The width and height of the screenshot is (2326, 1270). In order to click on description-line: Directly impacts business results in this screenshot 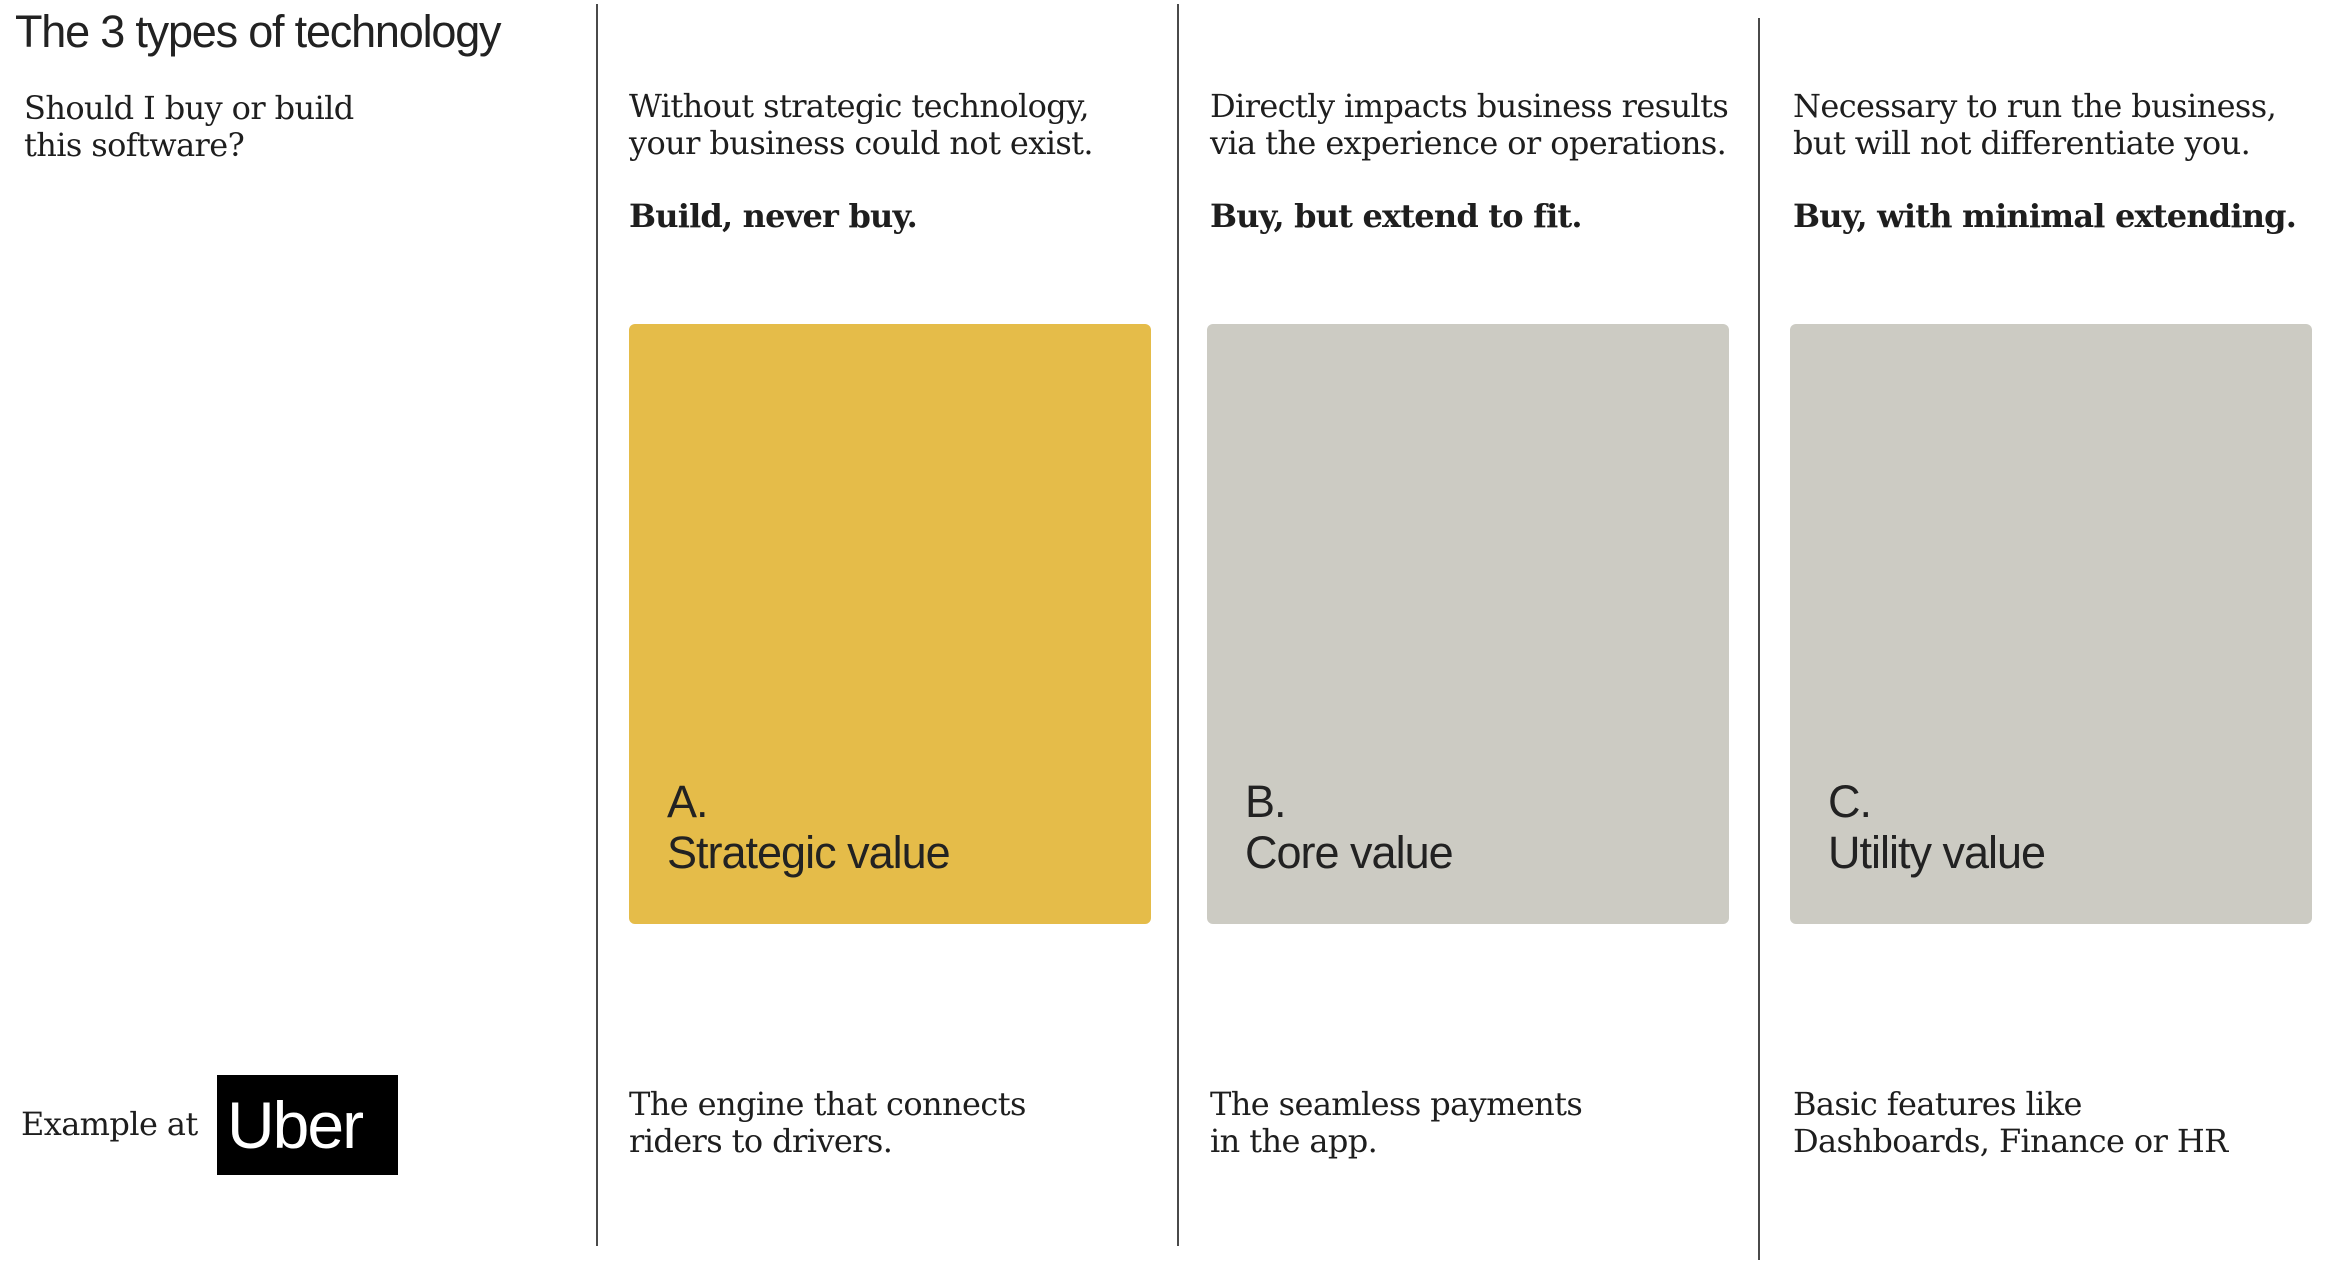, I will do `click(1469, 106)`.